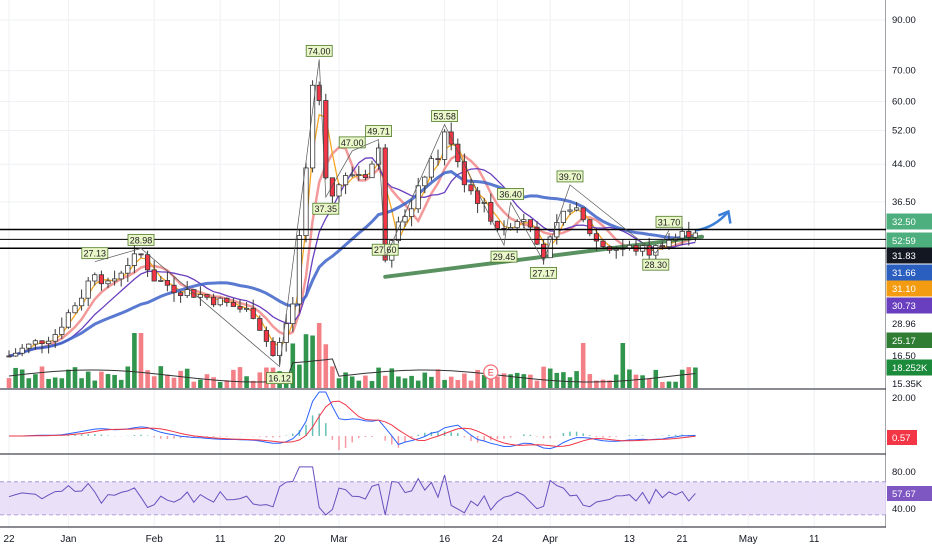  What do you see at coordinates (15, 354) in the screenshot?
I see `candle-body--8` at bounding box center [15, 354].